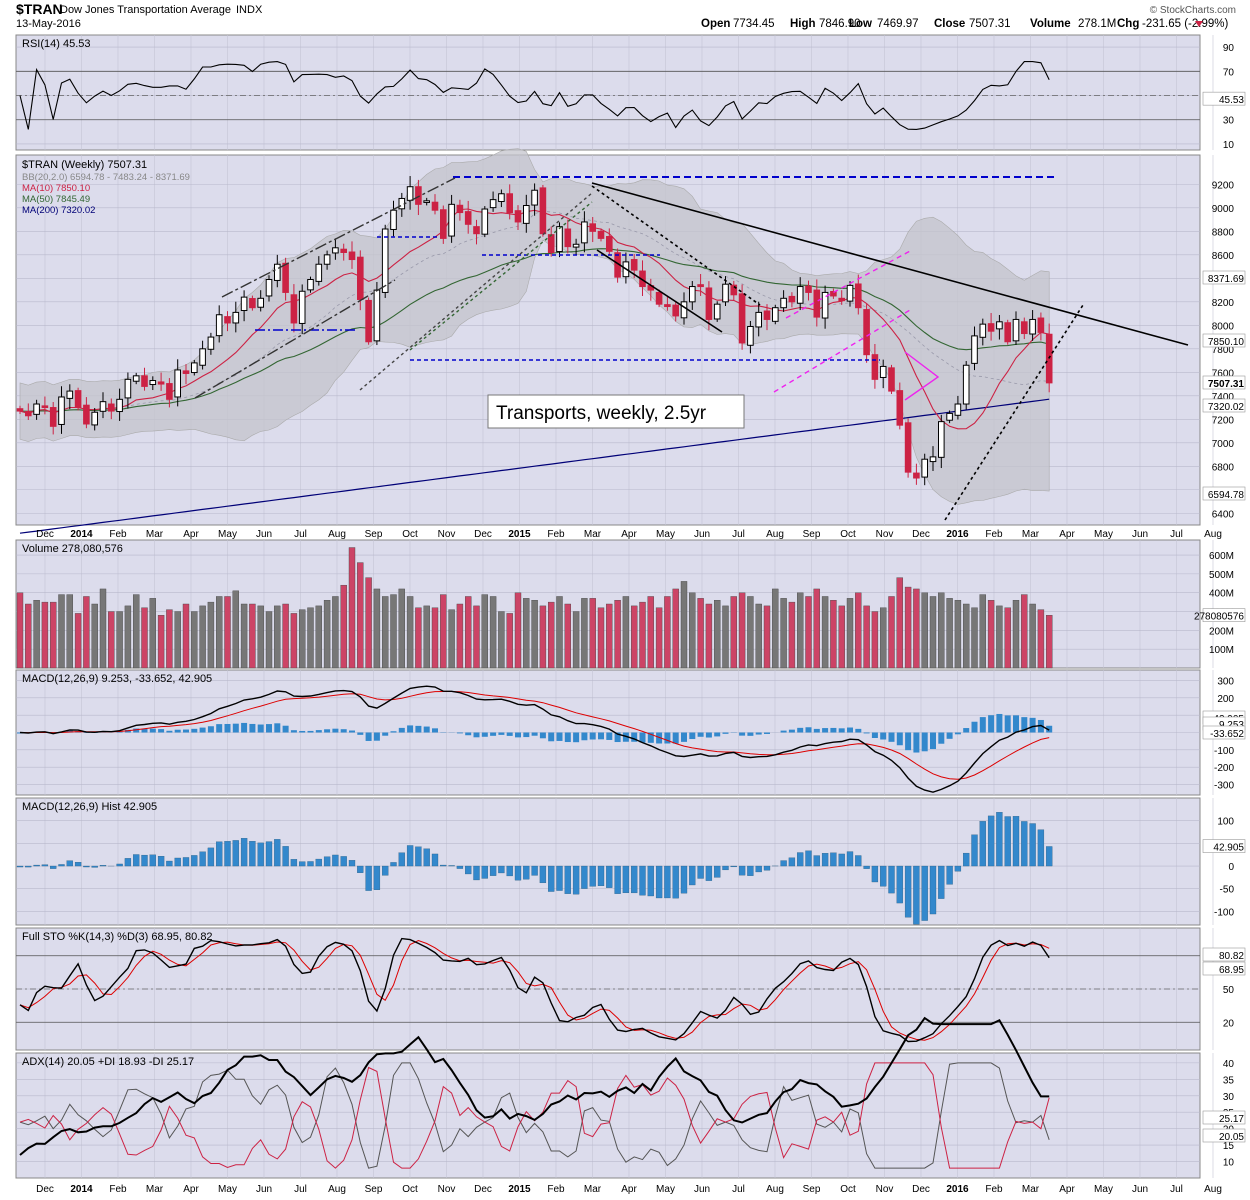 This screenshot has height=1200, width=1250. Describe the element at coordinates (1223, 232) in the screenshot. I see `price-tick-label: 8800` at that location.